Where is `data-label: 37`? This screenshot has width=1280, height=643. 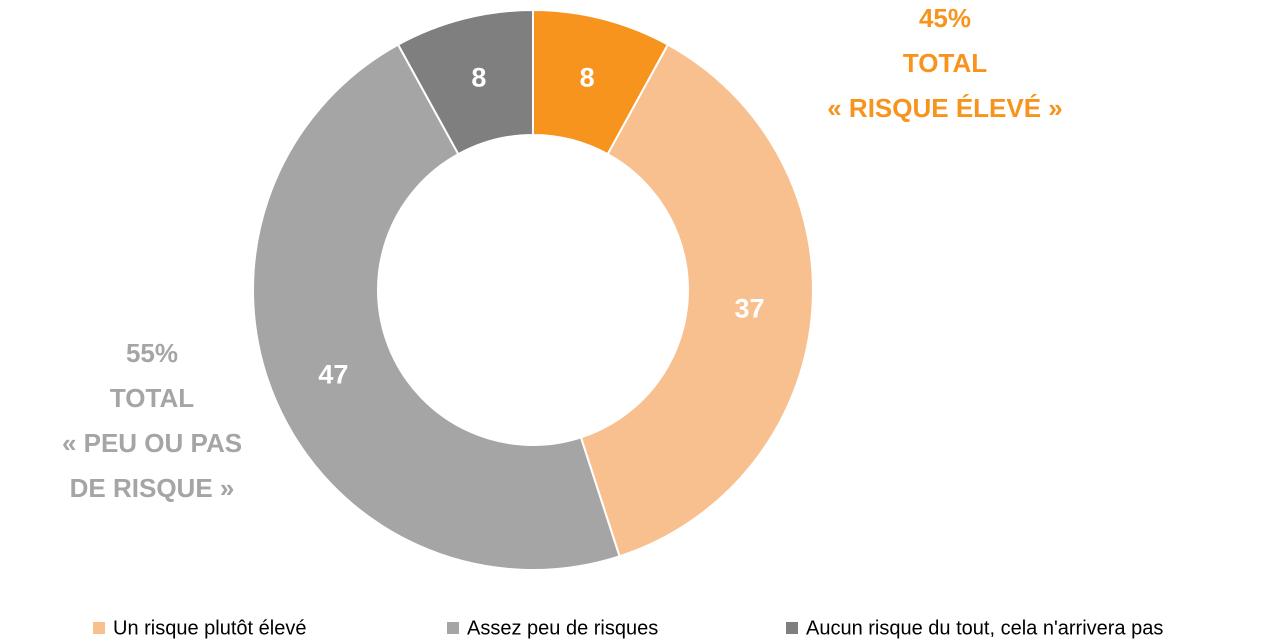
data-label: 37 is located at coordinates (750, 309).